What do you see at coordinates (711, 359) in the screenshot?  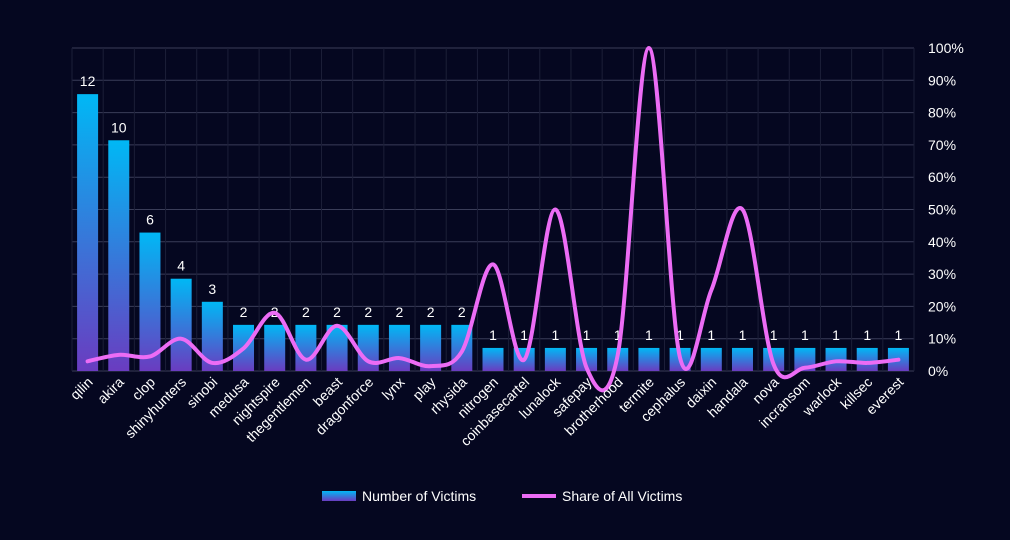 I see `bar-daixin` at bounding box center [711, 359].